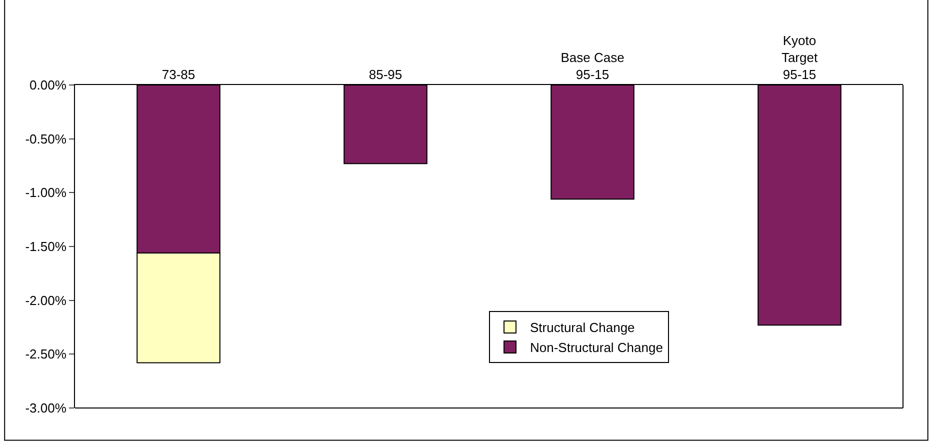 The width and height of the screenshot is (933, 443). I want to click on y-tick-label: -1.50%, so click(46, 246).